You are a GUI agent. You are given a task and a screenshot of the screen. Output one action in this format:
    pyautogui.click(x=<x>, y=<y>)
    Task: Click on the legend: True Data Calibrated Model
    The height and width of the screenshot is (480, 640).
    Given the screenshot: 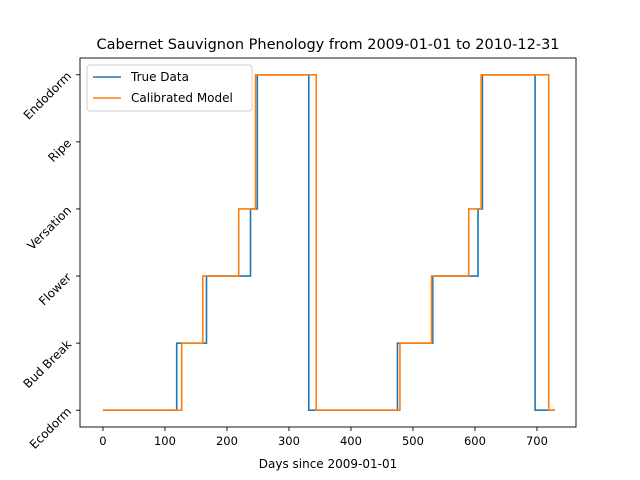 What is the action you would take?
    pyautogui.click(x=169, y=88)
    